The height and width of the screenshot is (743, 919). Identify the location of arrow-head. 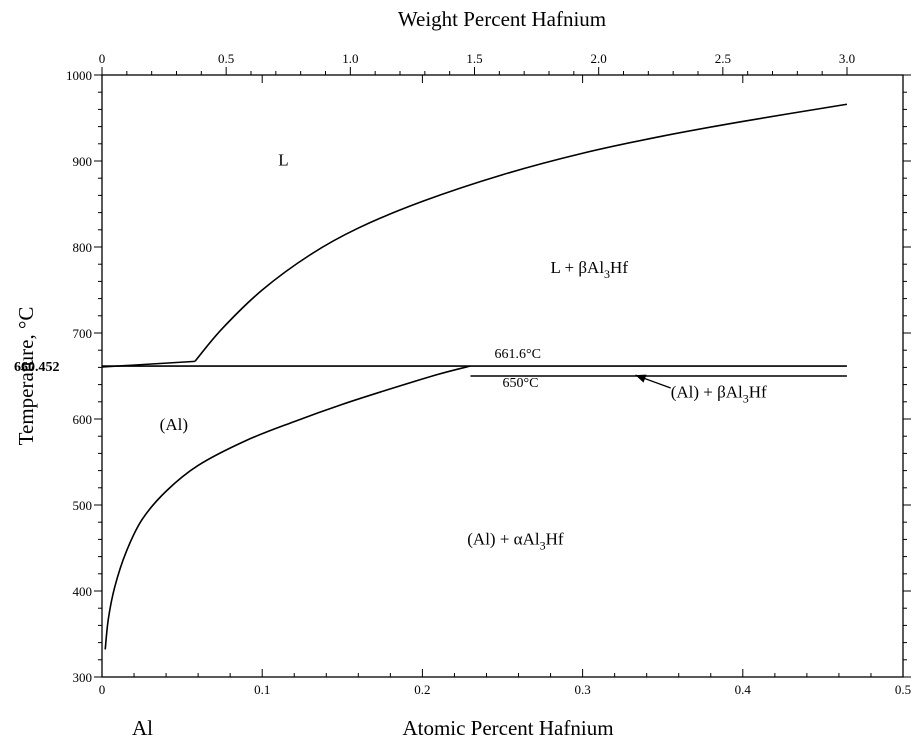
(641, 378).